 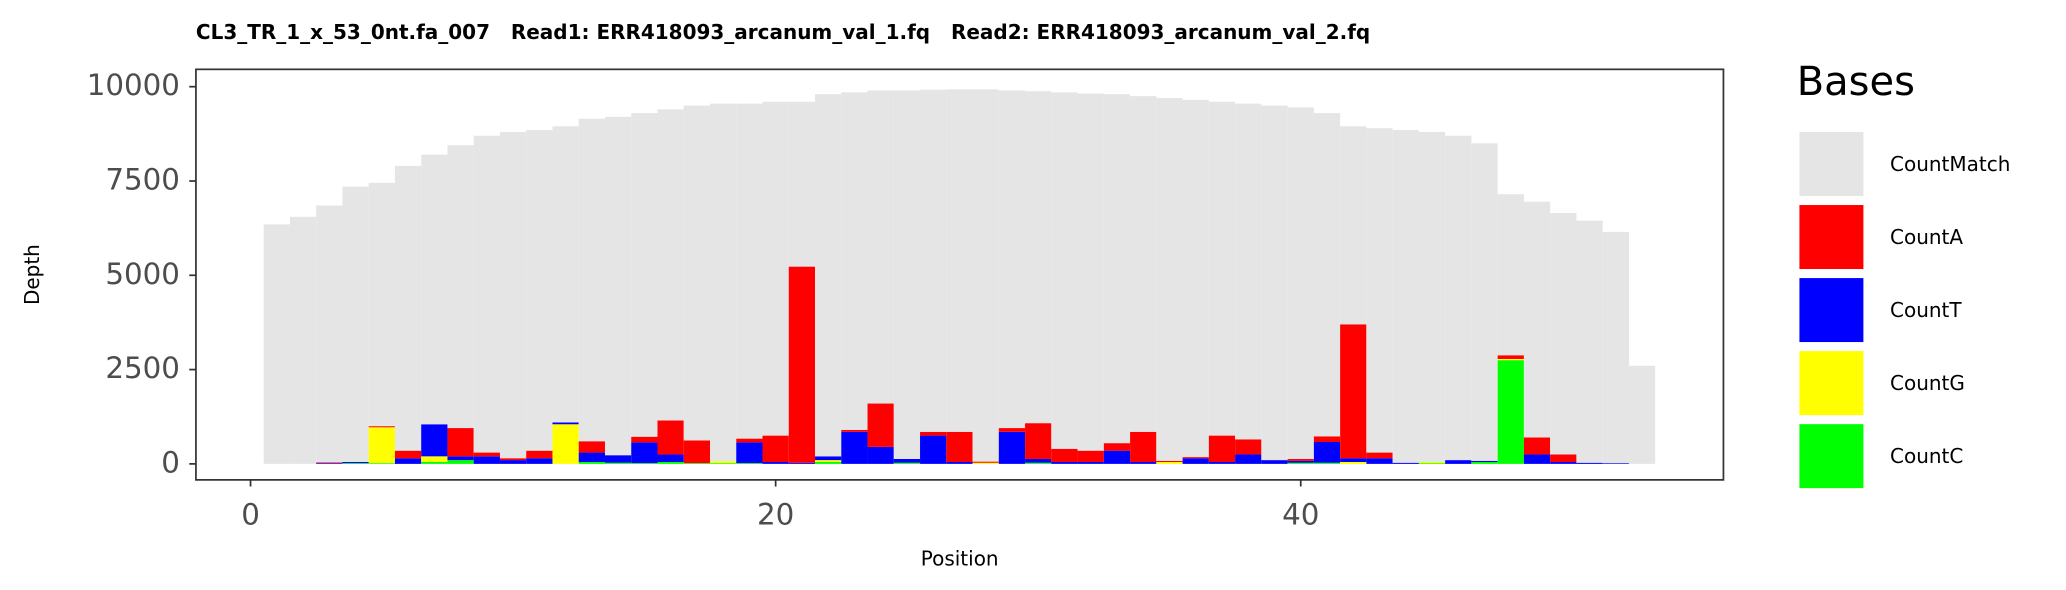 What do you see at coordinates (1300, 514) in the screenshot?
I see `x-tick-label: 40` at bounding box center [1300, 514].